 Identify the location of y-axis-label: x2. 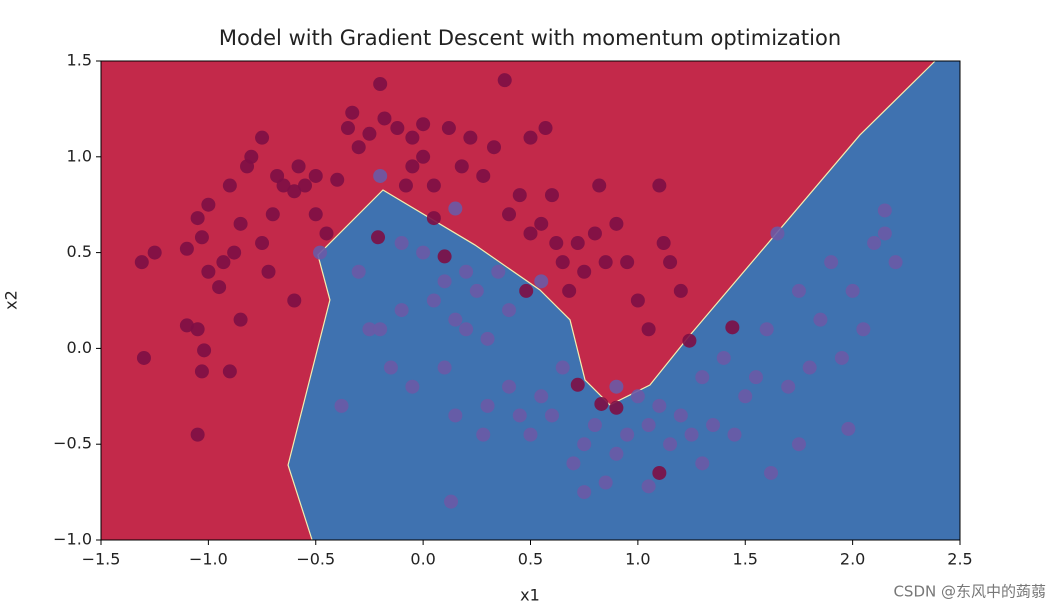
(11, 300).